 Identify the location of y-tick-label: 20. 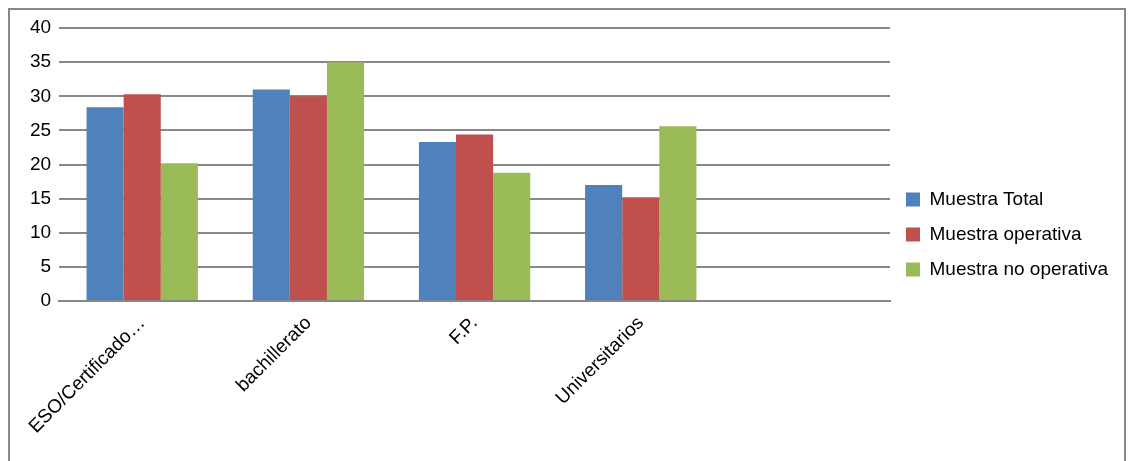
(40, 163).